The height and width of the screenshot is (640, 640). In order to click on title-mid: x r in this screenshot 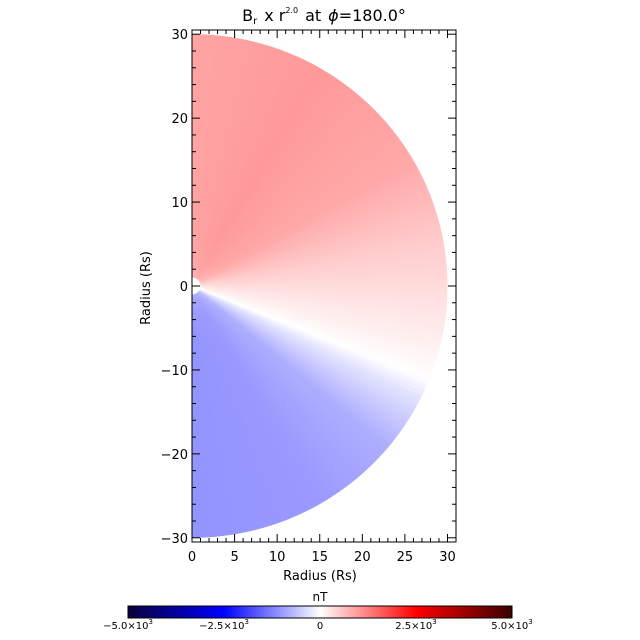, I will do `click(275, 15)`.